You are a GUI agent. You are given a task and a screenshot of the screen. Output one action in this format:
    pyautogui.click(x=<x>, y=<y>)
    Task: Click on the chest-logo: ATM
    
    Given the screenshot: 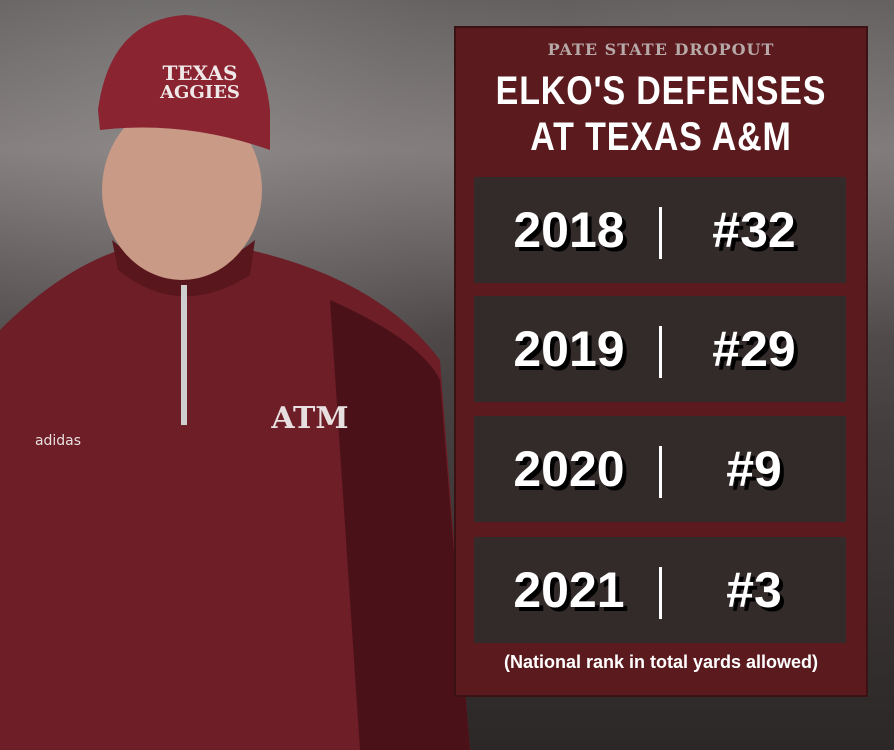 What is the action you would take?
    pyautogui.click(x=309, y=418)
    